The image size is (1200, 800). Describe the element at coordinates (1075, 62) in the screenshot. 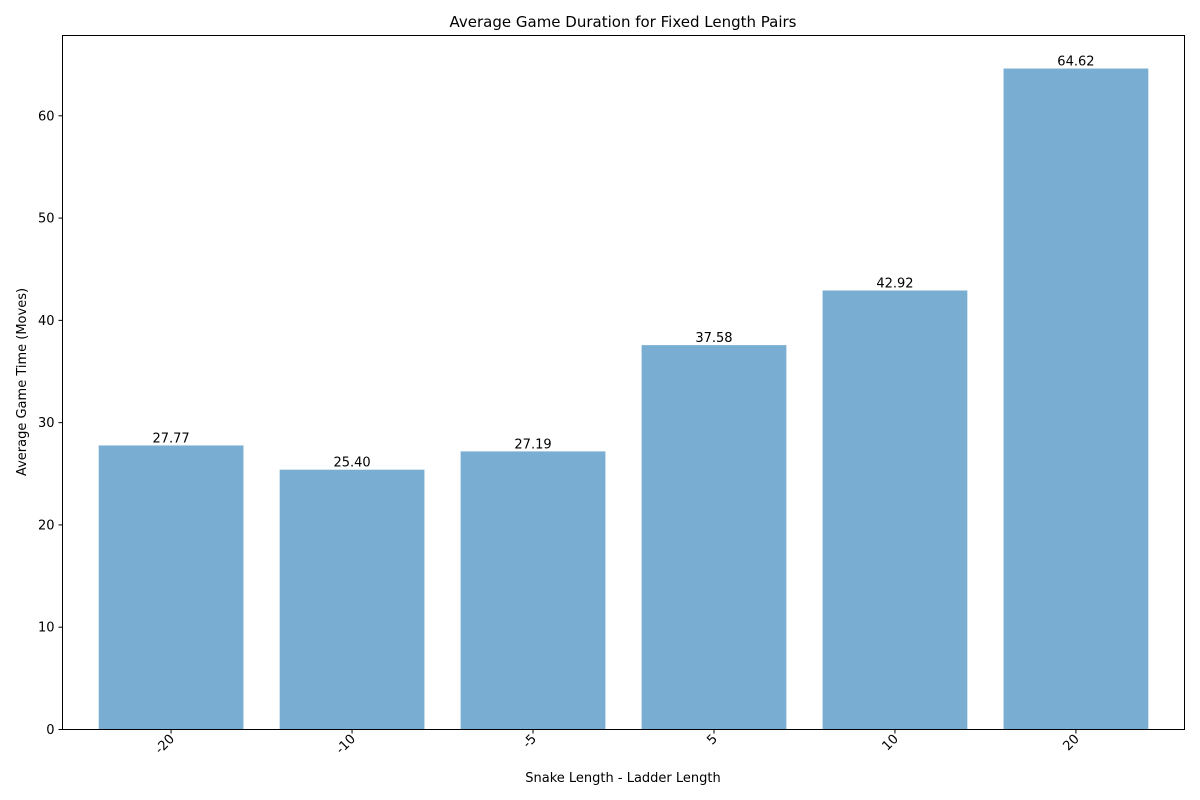

I see `bar-value-label: 64.62` at that location.